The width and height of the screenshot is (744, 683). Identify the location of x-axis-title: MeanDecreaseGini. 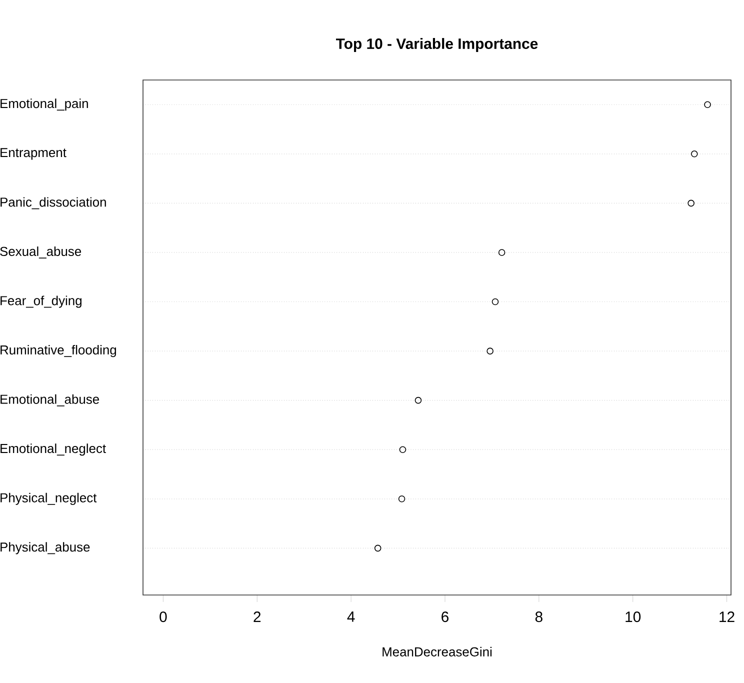
(437, 651).